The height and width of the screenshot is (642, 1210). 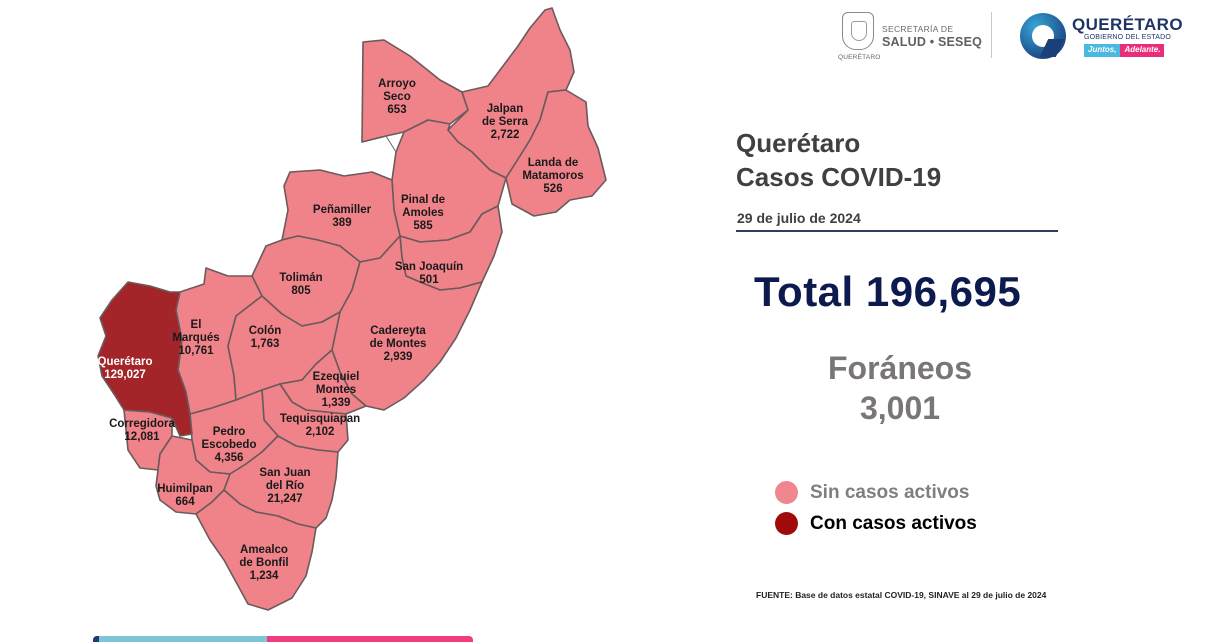 I want to click on muni-shape-amealco, so click(x=256, y=550).